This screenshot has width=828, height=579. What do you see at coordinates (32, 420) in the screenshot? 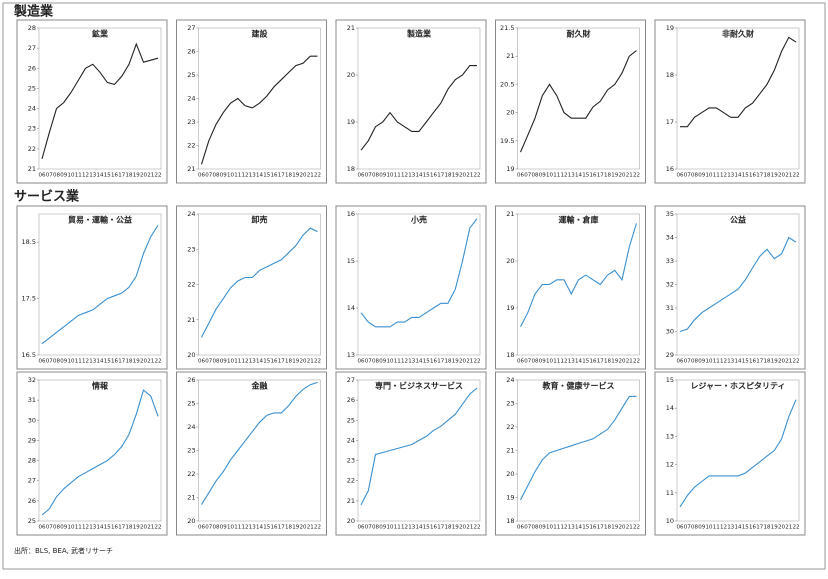
I see `y-tick-label: 30` at bounding box center [32, 420].